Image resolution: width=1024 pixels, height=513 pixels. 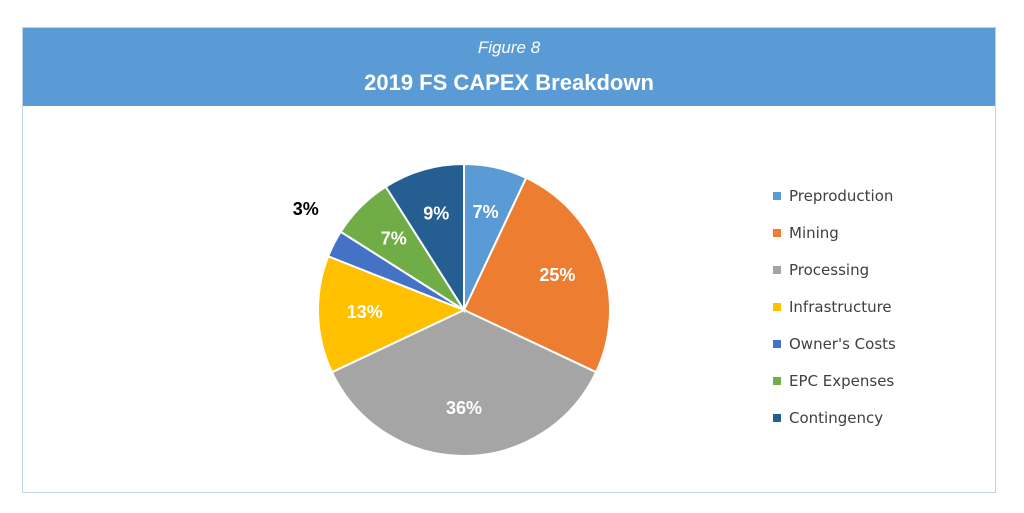 What do you see at coordinates (873, 269) in the screenshot?
I see `legend-item-processing: Processing` at bounding box center [873, 269].